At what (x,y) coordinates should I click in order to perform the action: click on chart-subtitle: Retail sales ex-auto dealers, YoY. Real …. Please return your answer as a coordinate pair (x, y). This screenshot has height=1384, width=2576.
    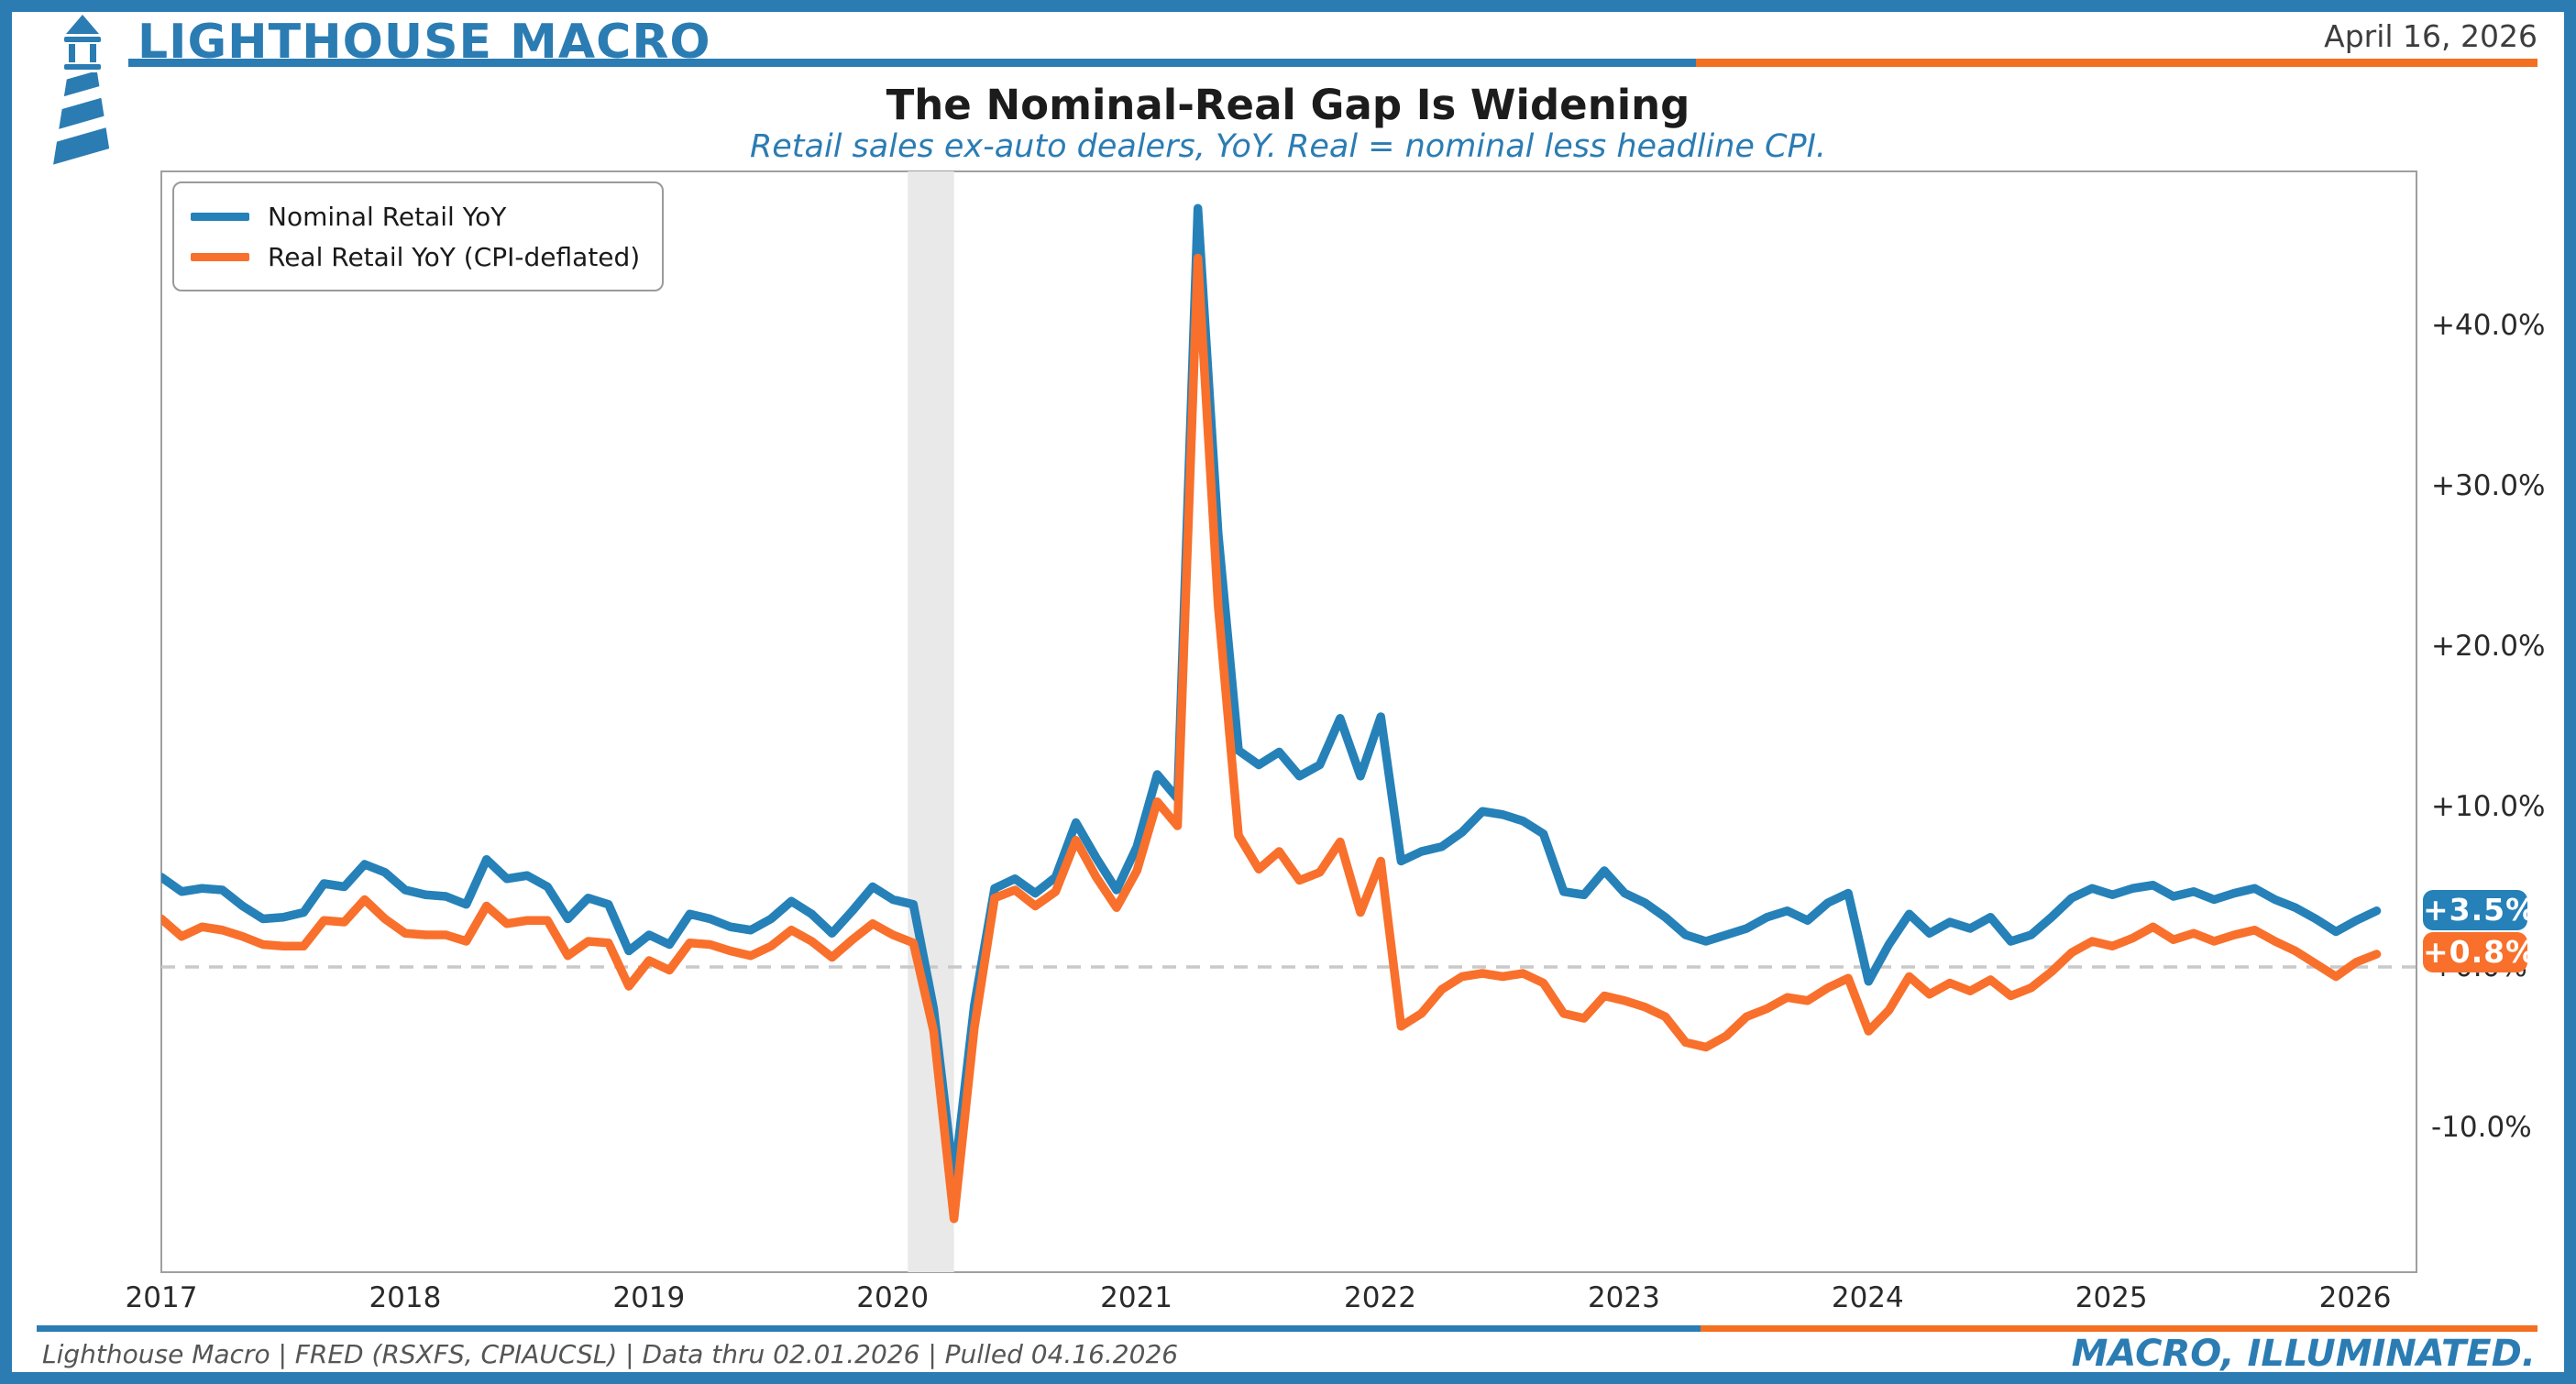
    Looking at the image, I should click on (1288, 146).